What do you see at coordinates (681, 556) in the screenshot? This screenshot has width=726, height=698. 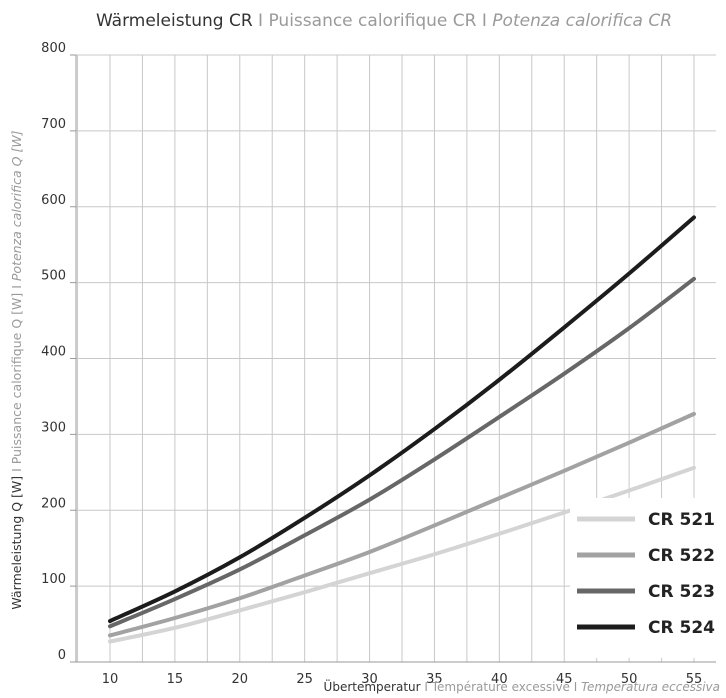 I see `legend-label: CR 522` at bounding box center [681, 556].